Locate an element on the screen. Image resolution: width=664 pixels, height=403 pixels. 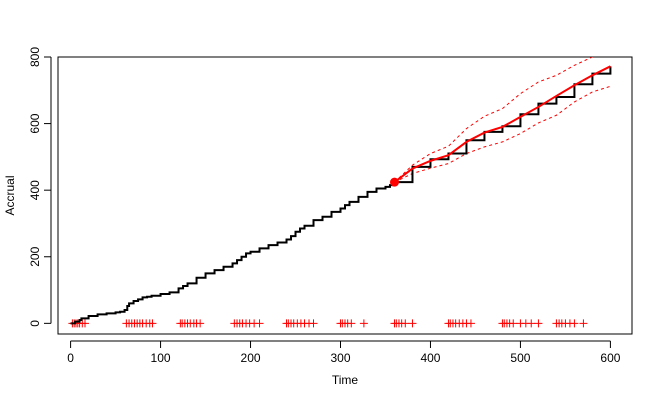
current-point is located at coordinates (394, 182).